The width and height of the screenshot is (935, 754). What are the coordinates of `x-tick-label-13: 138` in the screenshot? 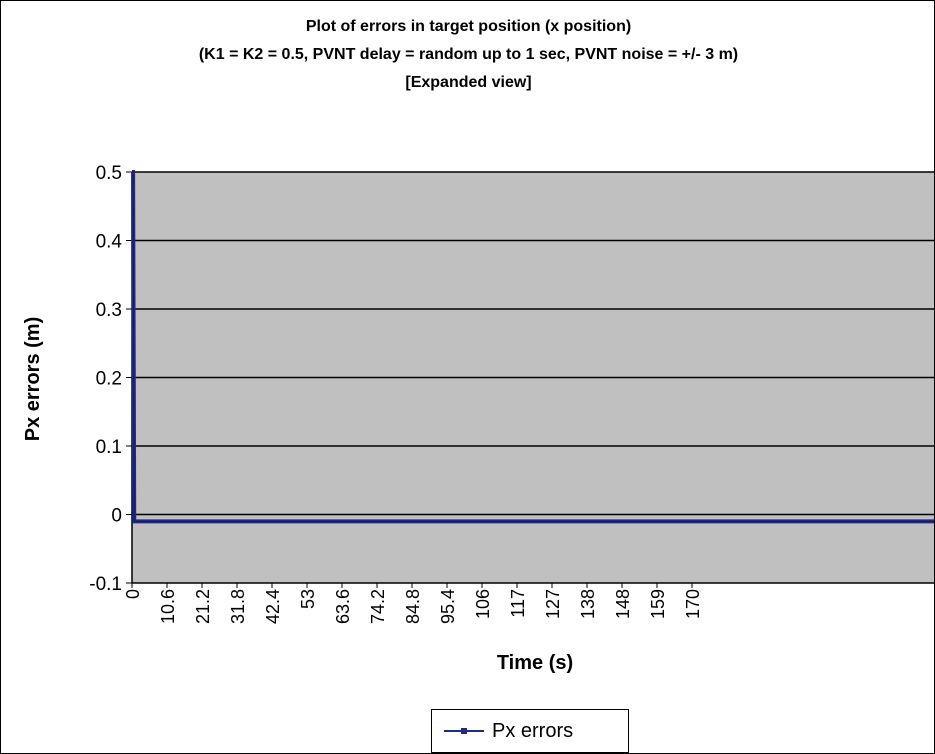 It's located at (588, 604).